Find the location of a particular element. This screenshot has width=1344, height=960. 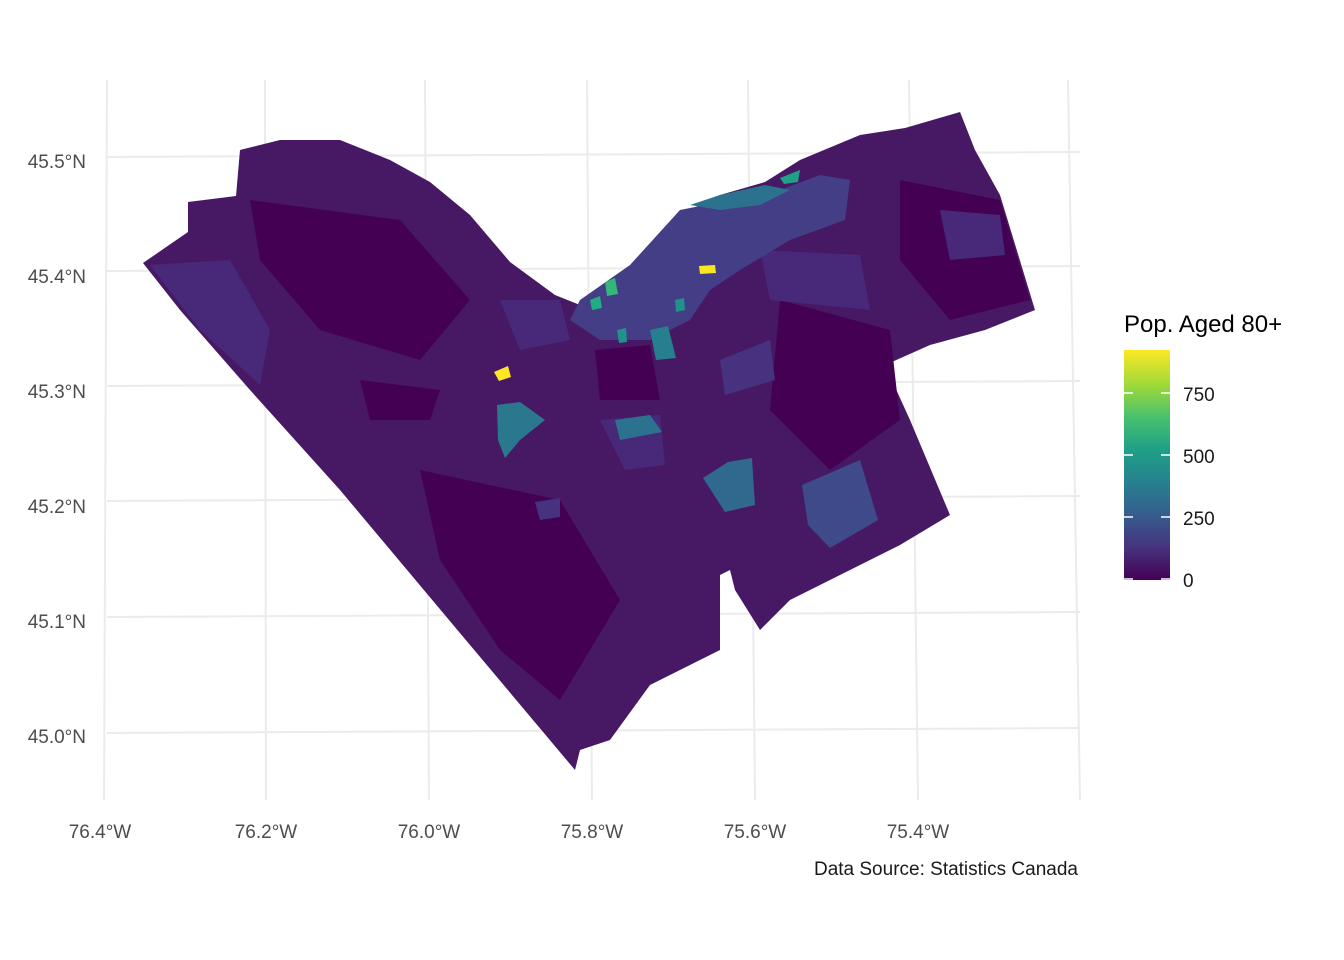

x-tick-label: 76.2°W is located at coordinates (266, 832).